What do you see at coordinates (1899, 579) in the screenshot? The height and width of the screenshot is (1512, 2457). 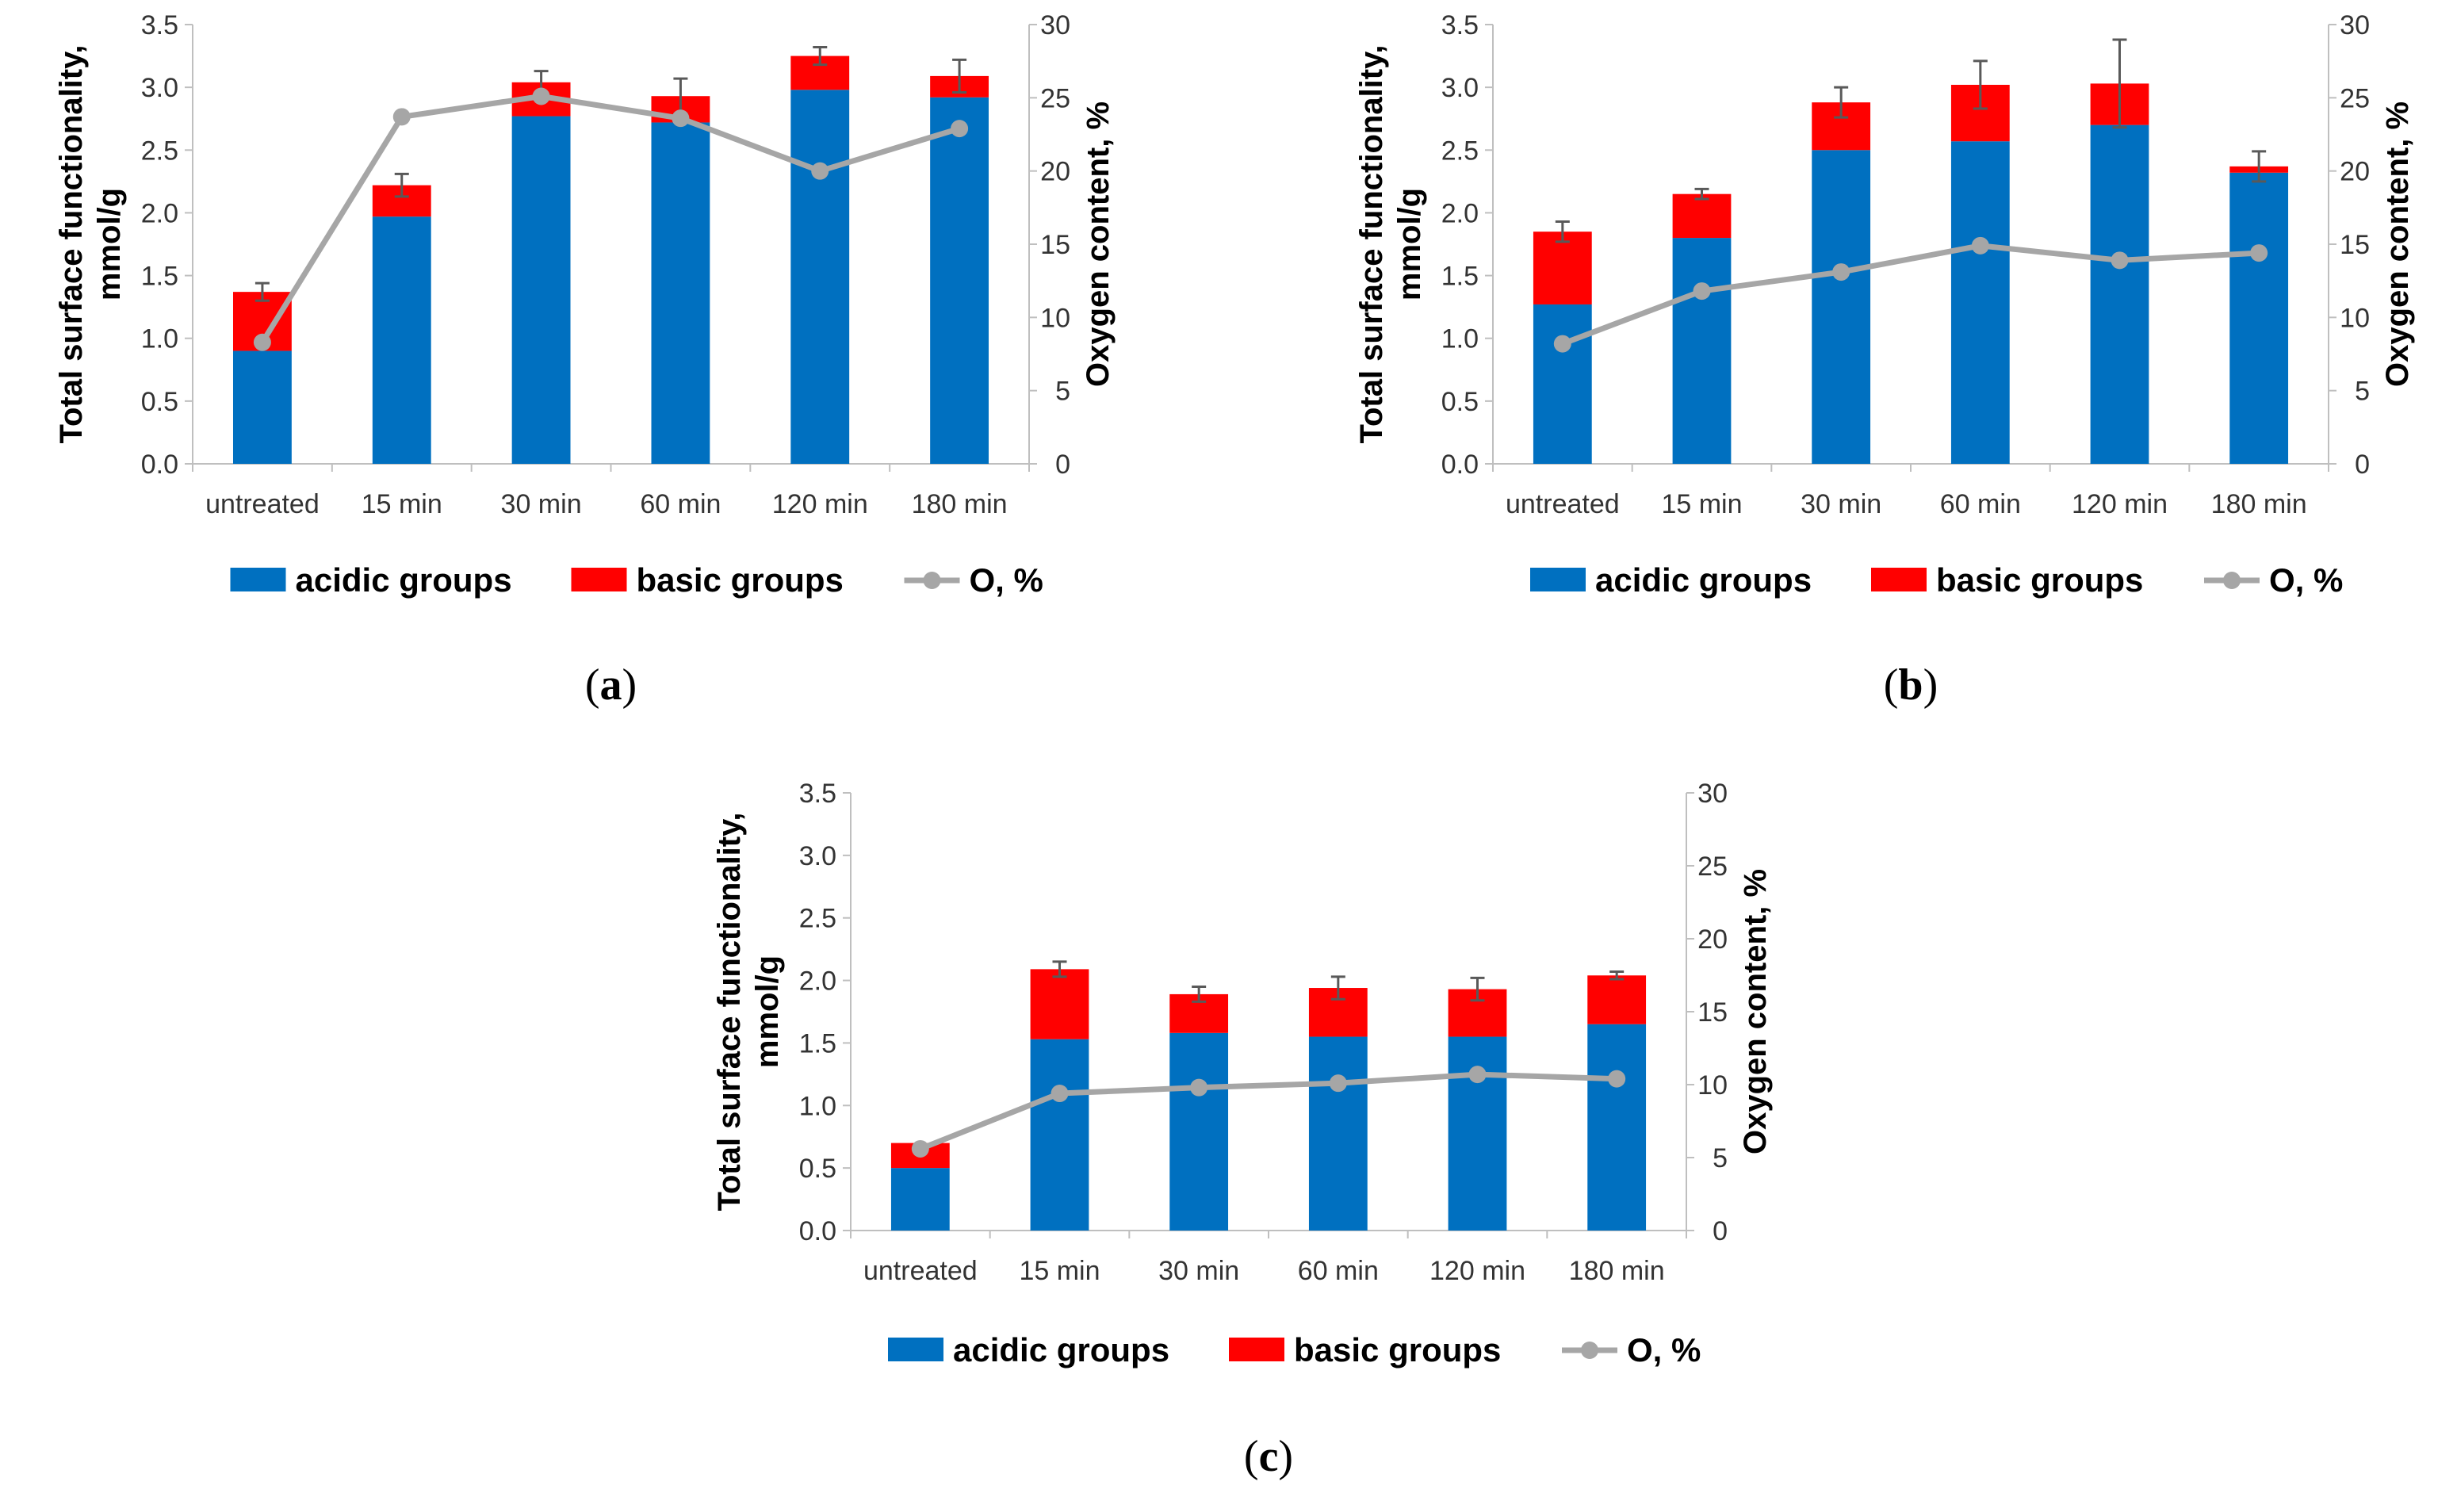 I see `legend-swatch-basic` at bounding box center [1899, 579].